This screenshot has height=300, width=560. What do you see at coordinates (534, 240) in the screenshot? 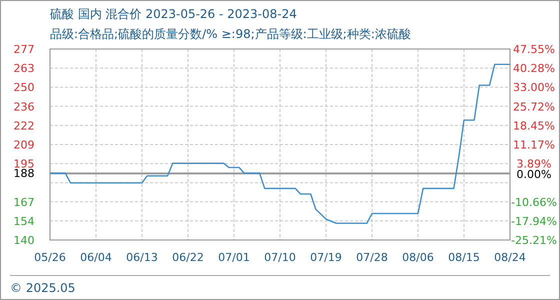
I see `y2-tick-label: -25.21%` at bounding box center [534, 240].